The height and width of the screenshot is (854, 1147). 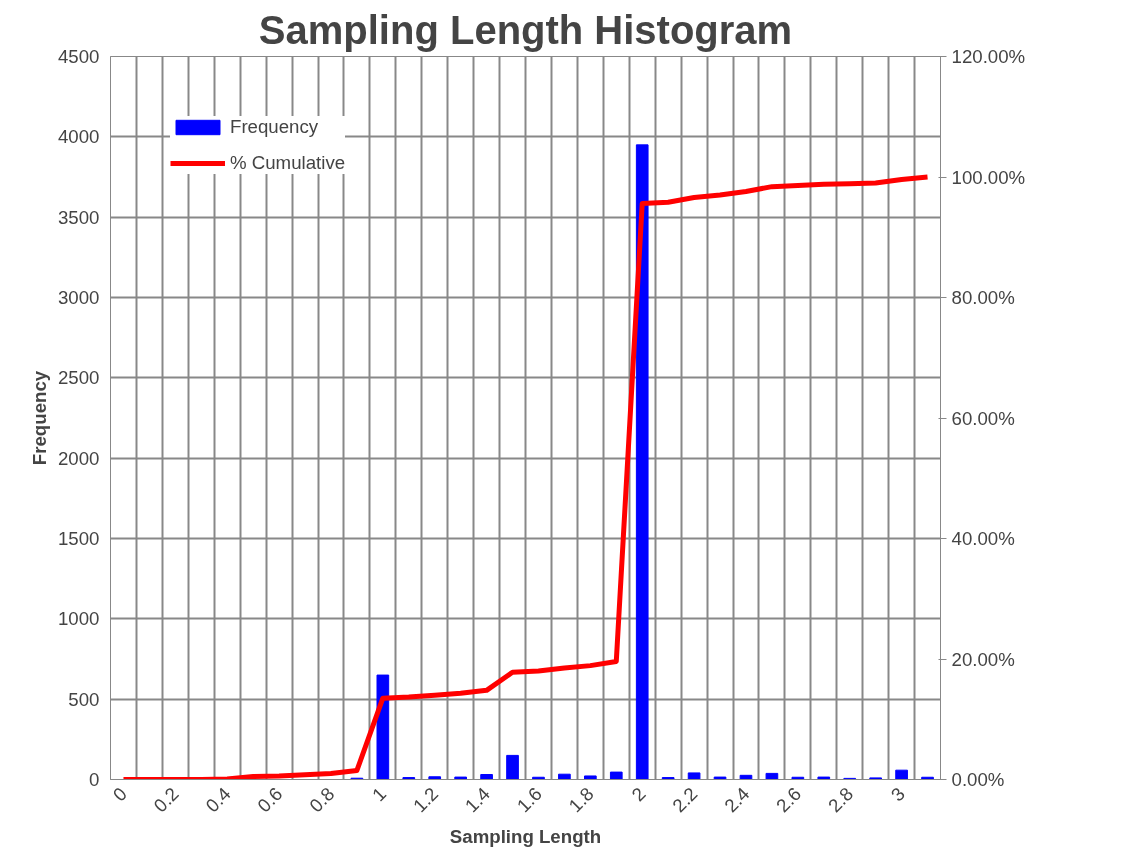 I want to click on x-axis-title: Sampling Length, so click(x=525, y=837).